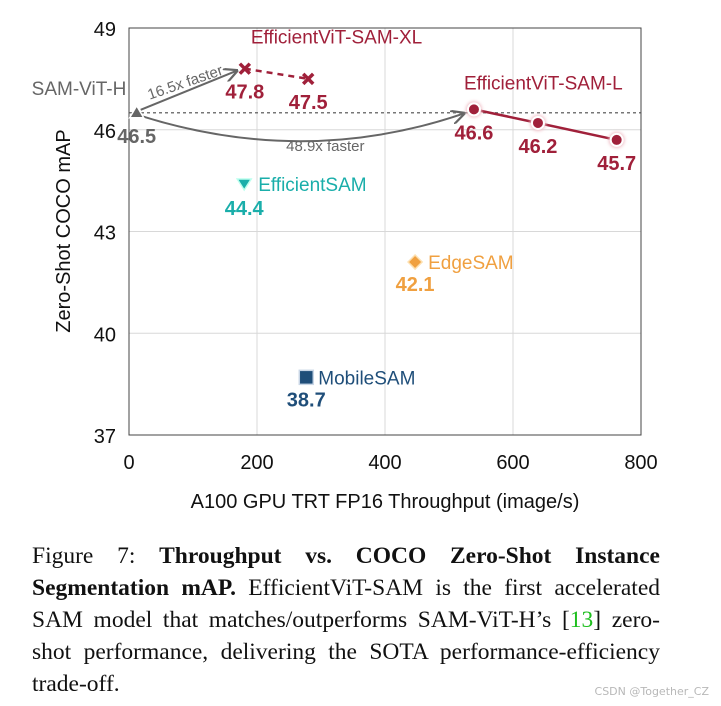  What do you see at coordinates (543, 83) in the screenshot?
I see `series-label: EfficientViT-SAM-L` at bounding box center [543, 83].